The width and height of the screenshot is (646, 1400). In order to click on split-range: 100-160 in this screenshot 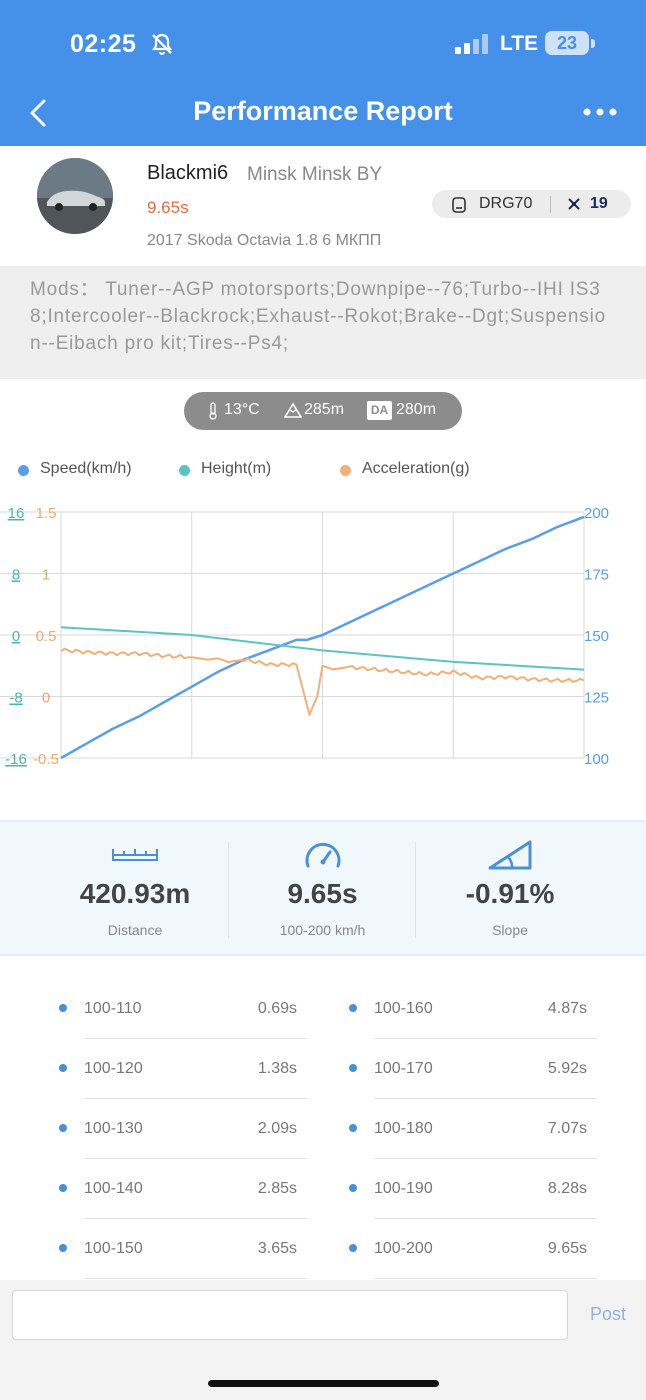, I will do `click(403, 1008)`.